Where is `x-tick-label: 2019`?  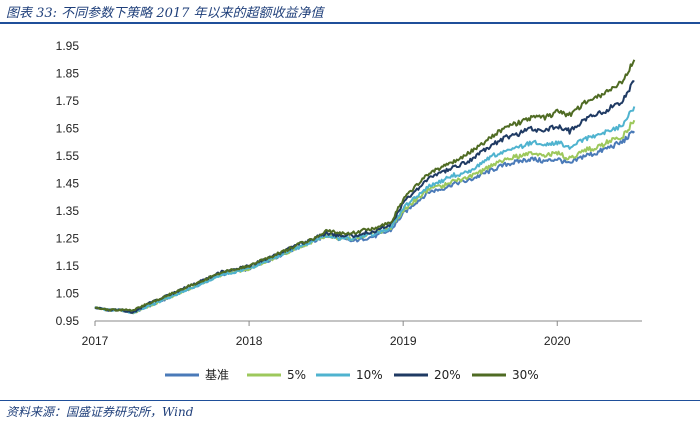 x-tick-label: 2019 is located at coordinates (403, 341).